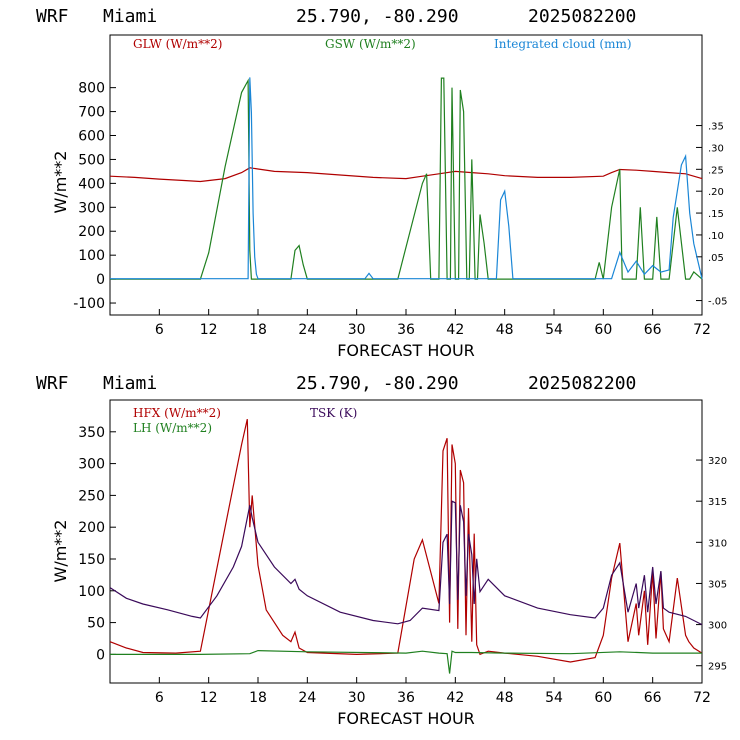  Describe the element at coordinates (52, 16) in the screenshot. I see `panel1-model: WRF` at that location.